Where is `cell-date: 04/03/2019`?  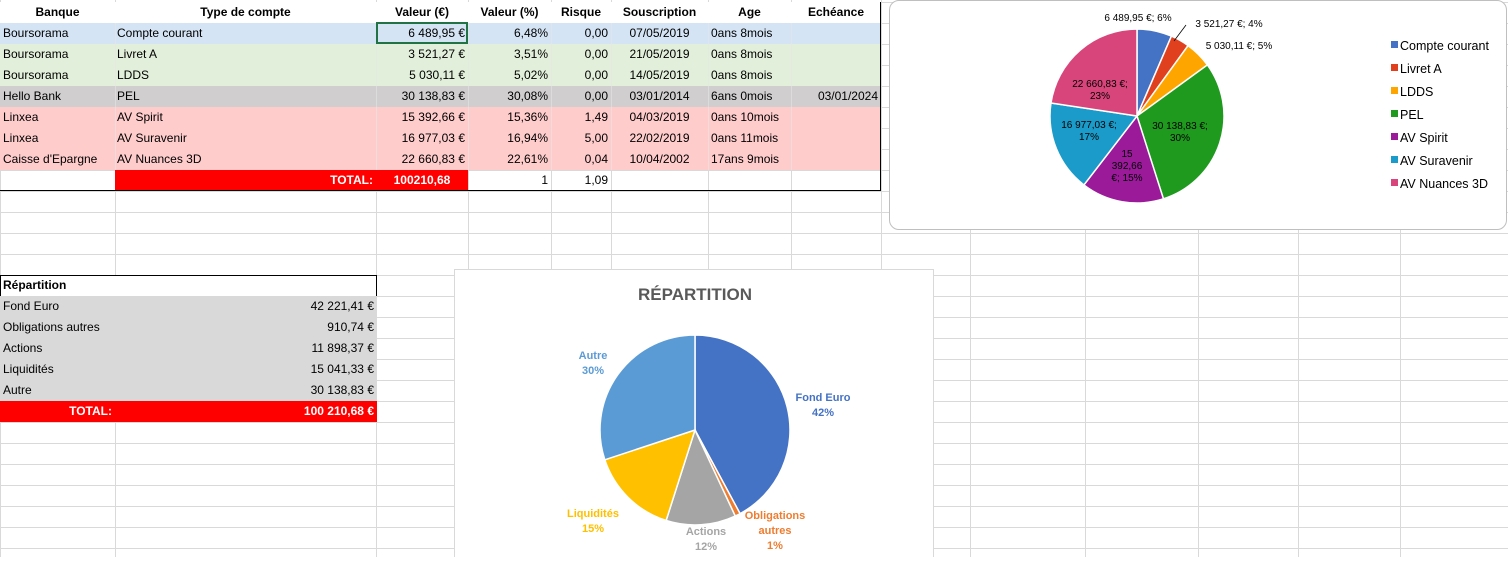 cell-date: 04/03/2019 is located at coordinates (659, 117).